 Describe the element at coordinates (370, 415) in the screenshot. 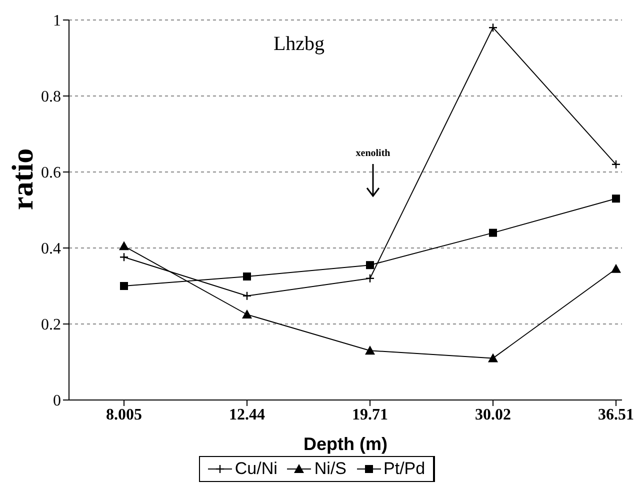

I see `x-tick-label: 19.71` at that location.